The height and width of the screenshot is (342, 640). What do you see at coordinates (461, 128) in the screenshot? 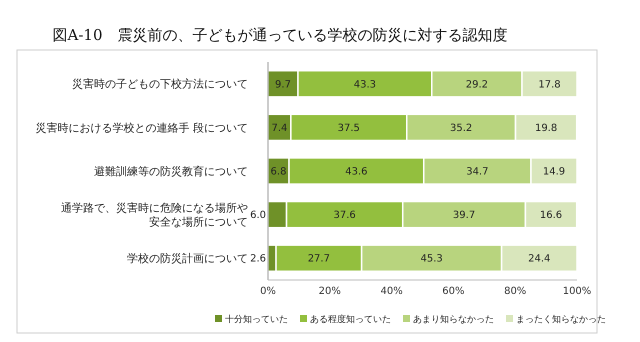
I see `data-label: 35.2` at bounding box center [461, 128].